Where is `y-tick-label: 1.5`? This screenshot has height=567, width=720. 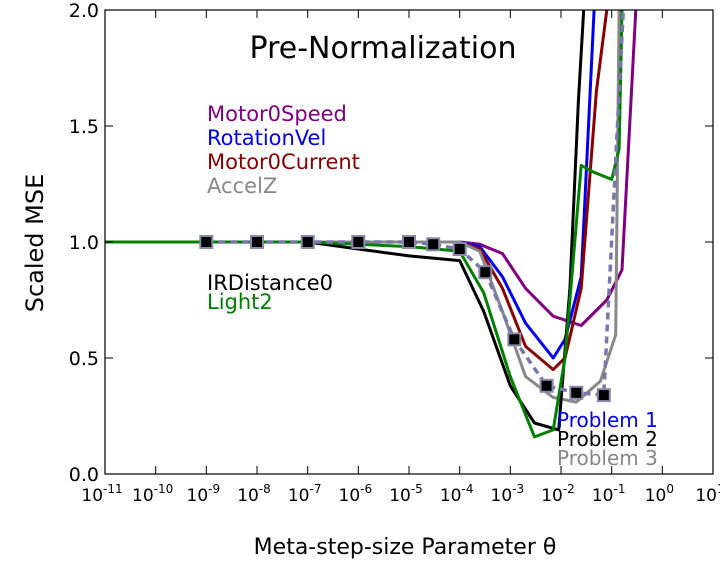
y-tick-label: 1.5 is located at coordinates (84, 127).